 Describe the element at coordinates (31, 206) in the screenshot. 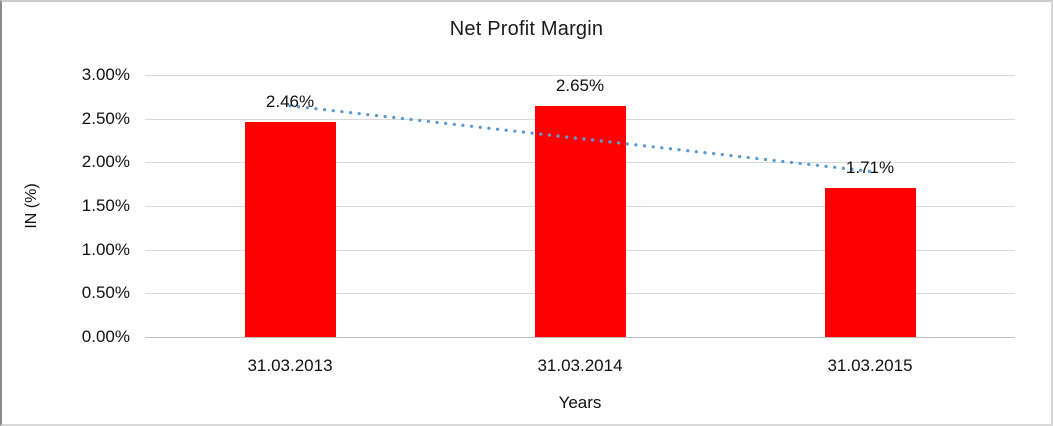

I see `y-axis-title: IN (%)` at that location.